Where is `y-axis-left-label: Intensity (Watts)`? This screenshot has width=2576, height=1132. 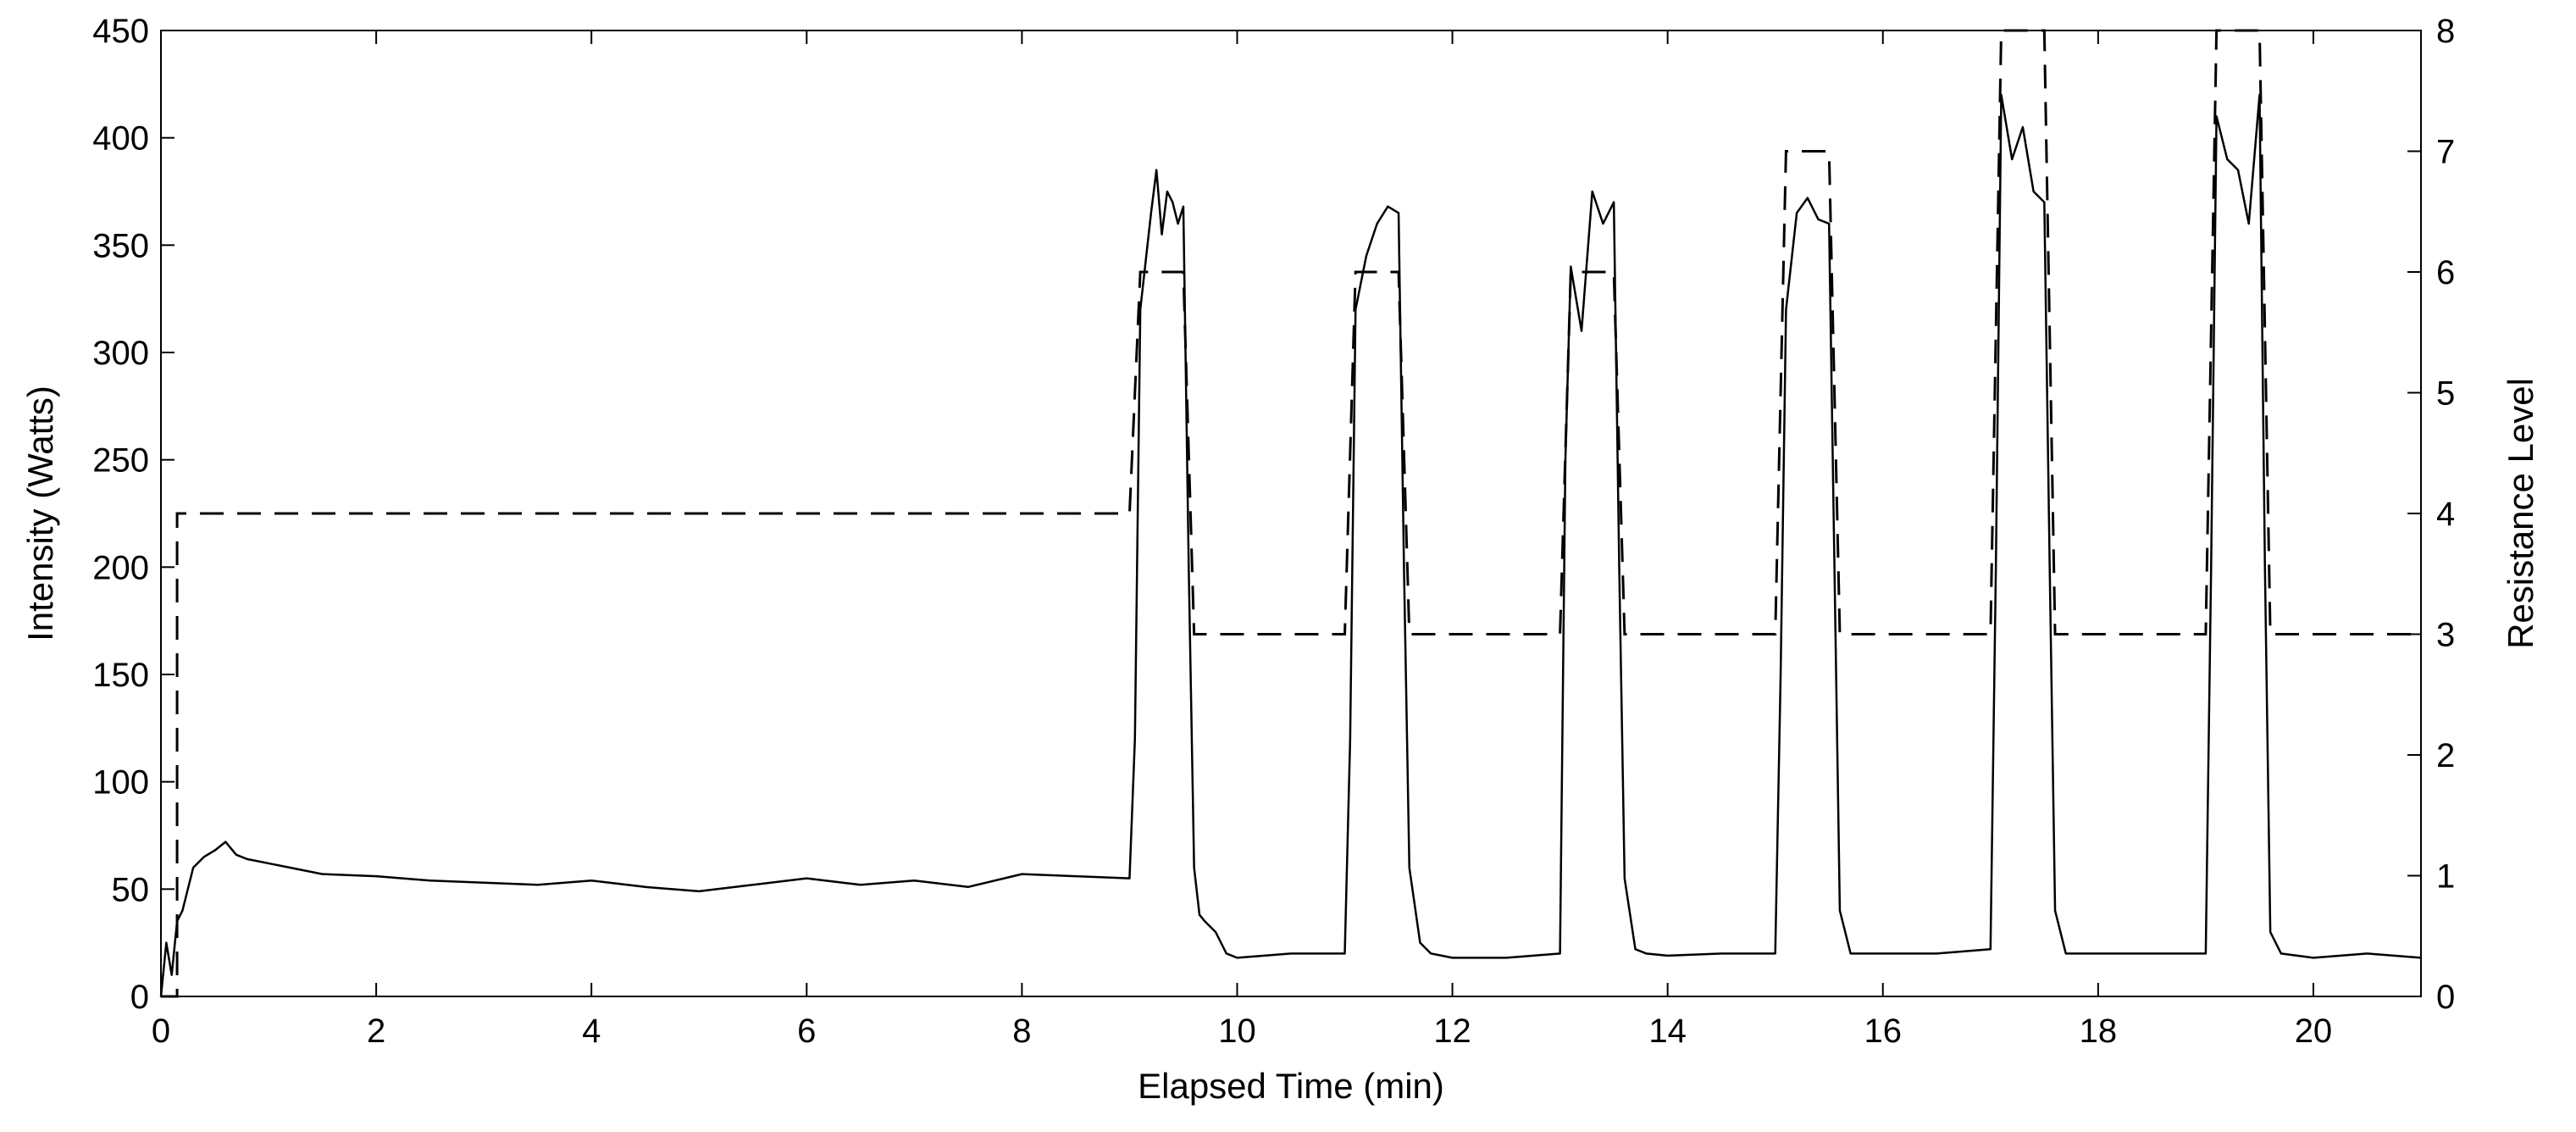
y-axis-left-label: Intensity (Watts) is located at coordinates (40, 513).